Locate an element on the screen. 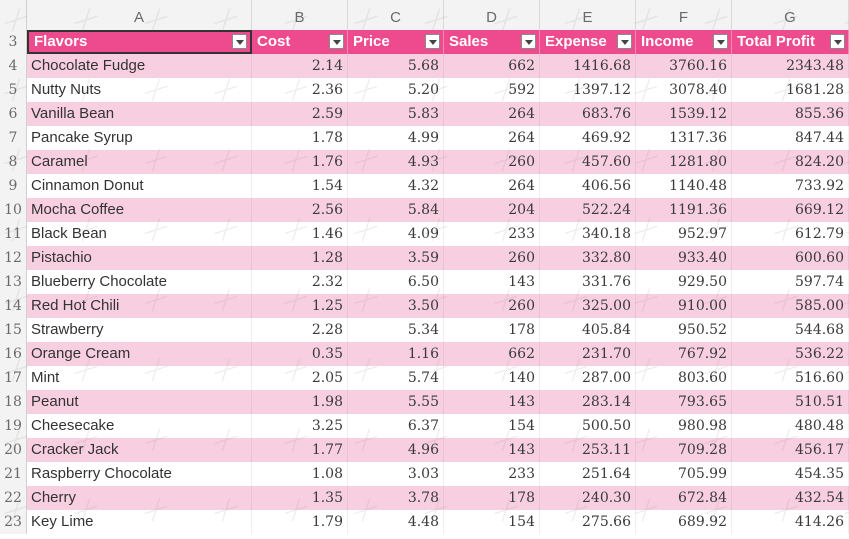 Image resolution: width=849 pixels, height=539 pixels. cell-expense: 406.56 is located at coordinates (588, 186).